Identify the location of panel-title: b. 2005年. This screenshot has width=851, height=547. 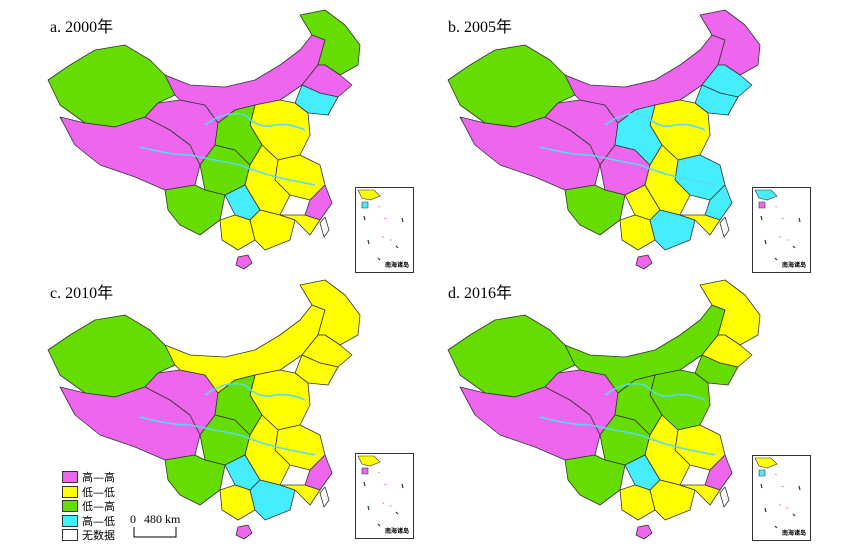
(480, 27).